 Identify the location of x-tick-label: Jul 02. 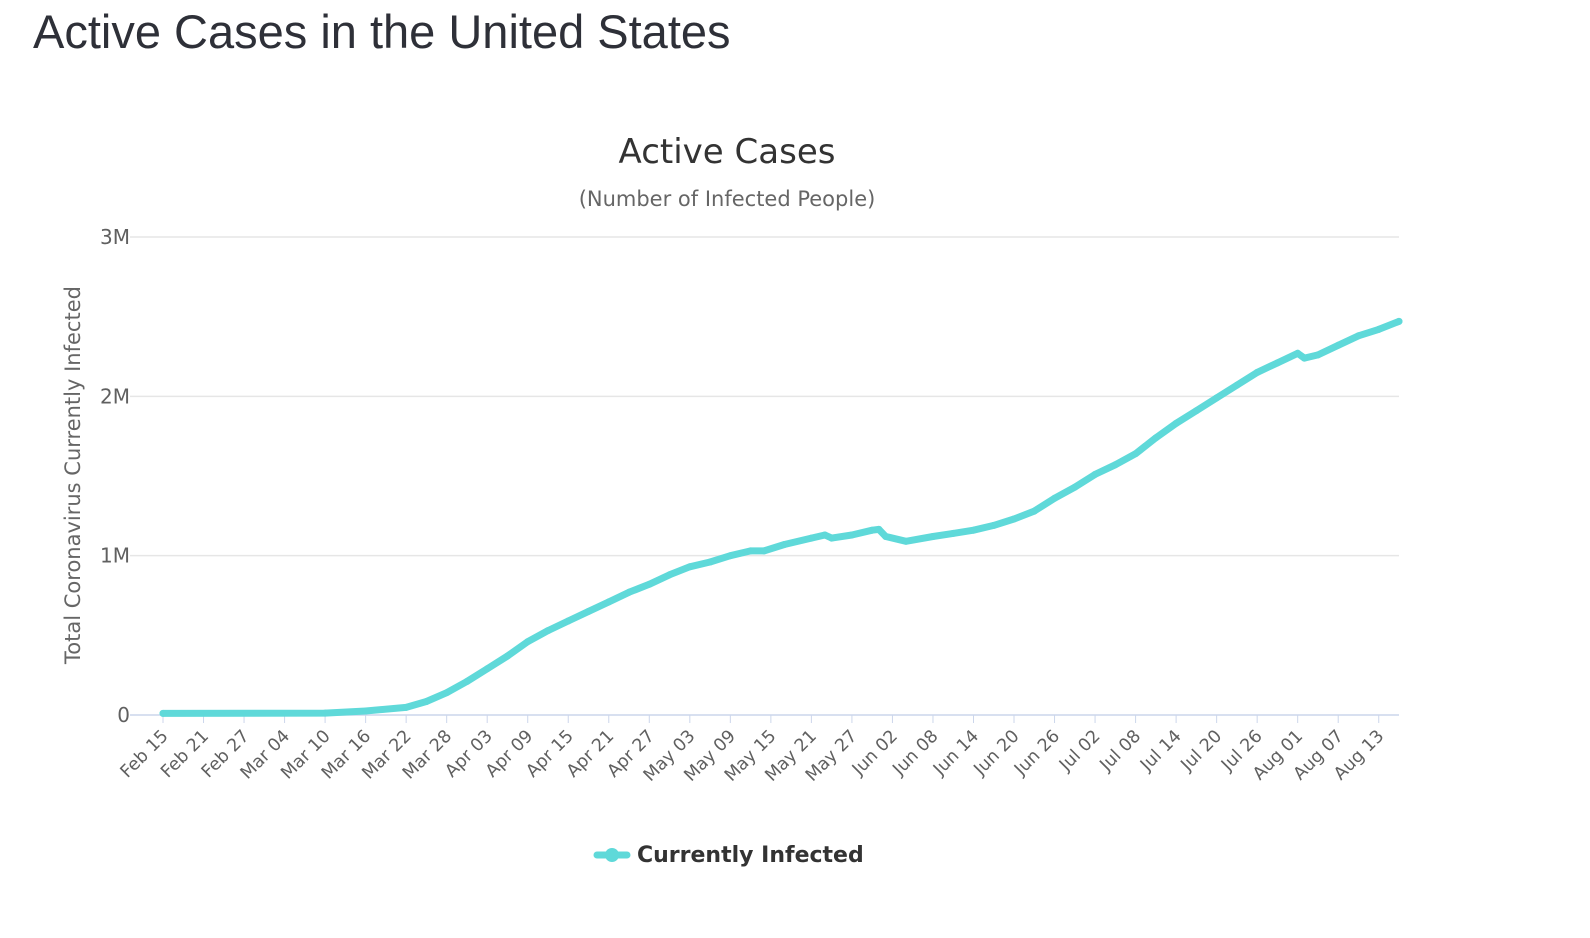
(1079, 750).